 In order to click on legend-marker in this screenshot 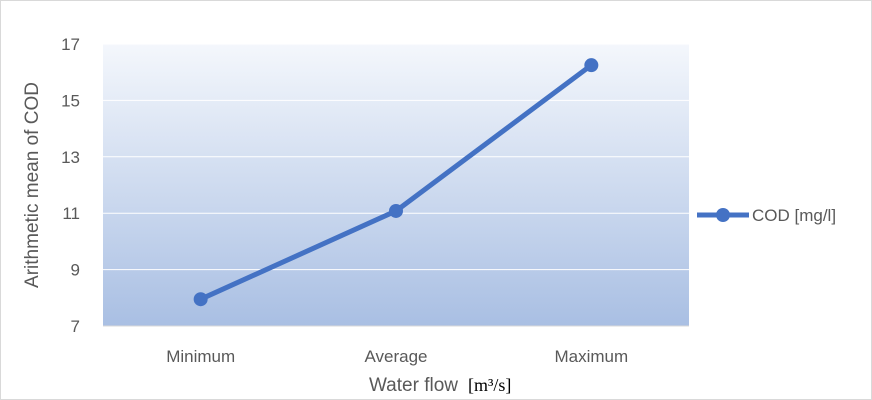, I will do `click(723, 215)`.